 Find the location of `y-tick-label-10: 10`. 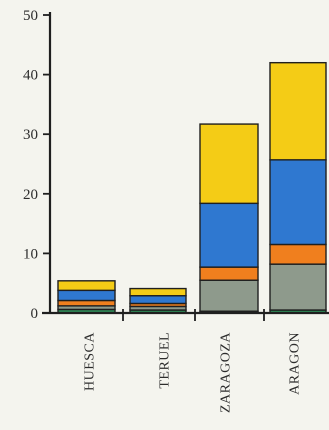

y-tick-label-10: 10 is located at coordinates (30, 254).